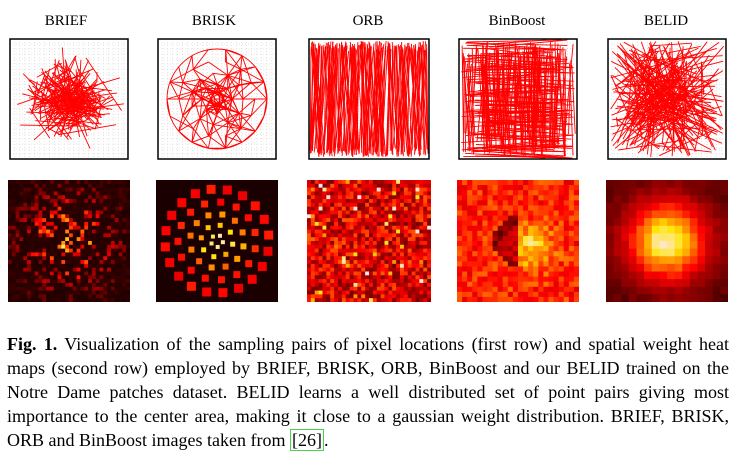  Describe the element at coordinates (32, 344) in the screenshot. I see `caption-fig-label: Fig. 1.` at that location.